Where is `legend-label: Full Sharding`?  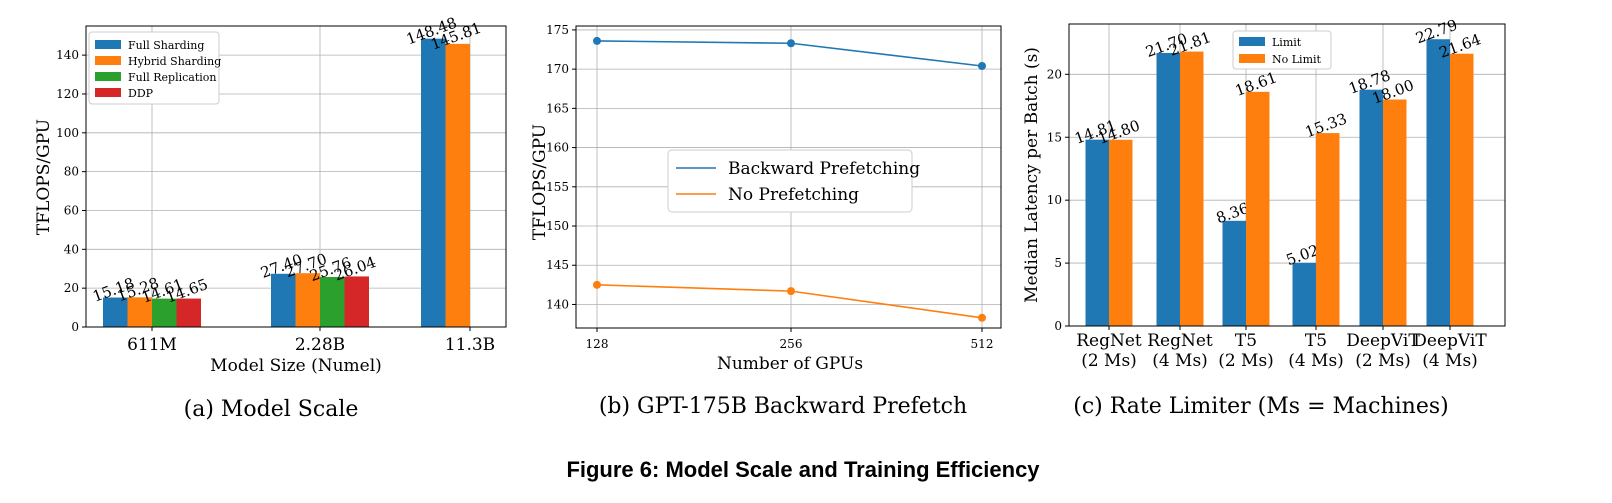 legend-label: Full Sharding is located at coordinates (166, 45).